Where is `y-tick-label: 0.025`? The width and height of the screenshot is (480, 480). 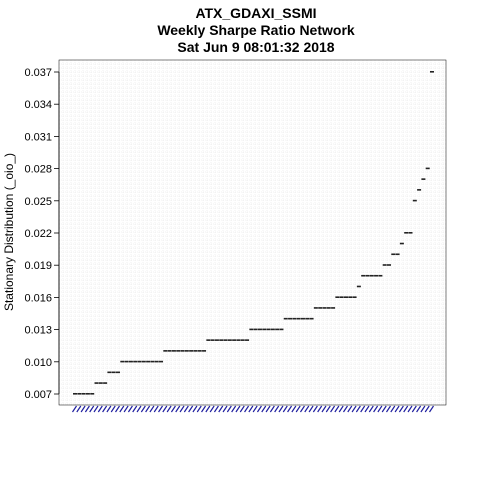
y-tick-label: 0.025 is located at coordinates (38, 202).